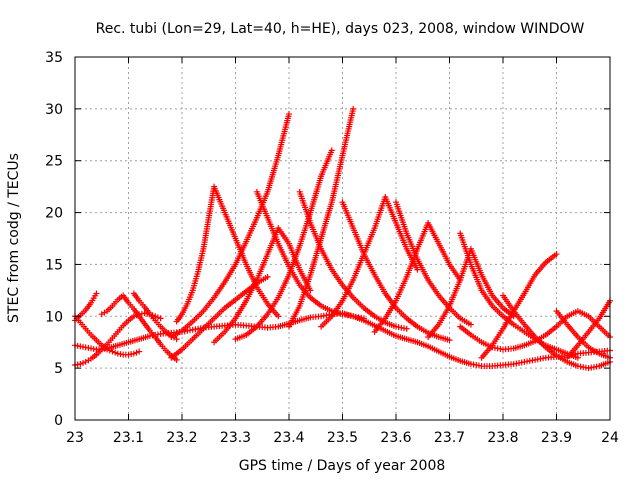 This screenshot has height=480, width=640. I want to click on x-tick-labels: 23 23.1 23.2 23.3 23.4 23.5 23.6 23.7 23.8 23.9 24, so click(342, 438).